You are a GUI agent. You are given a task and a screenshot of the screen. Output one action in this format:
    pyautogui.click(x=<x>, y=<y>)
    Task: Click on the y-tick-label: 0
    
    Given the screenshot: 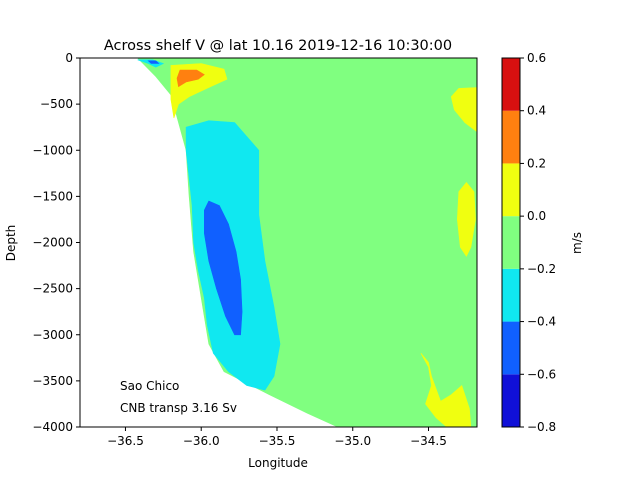 What is the action you would take?
    pyautogui.click(x=69, y=58)
    